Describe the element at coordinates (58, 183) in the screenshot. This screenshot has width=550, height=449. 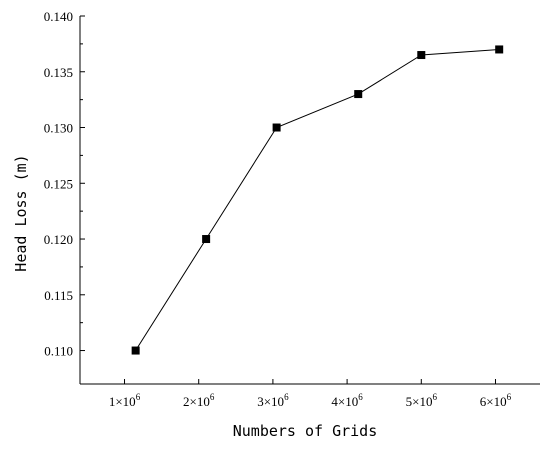
I see `y-tick-label: 0.125` at that location.